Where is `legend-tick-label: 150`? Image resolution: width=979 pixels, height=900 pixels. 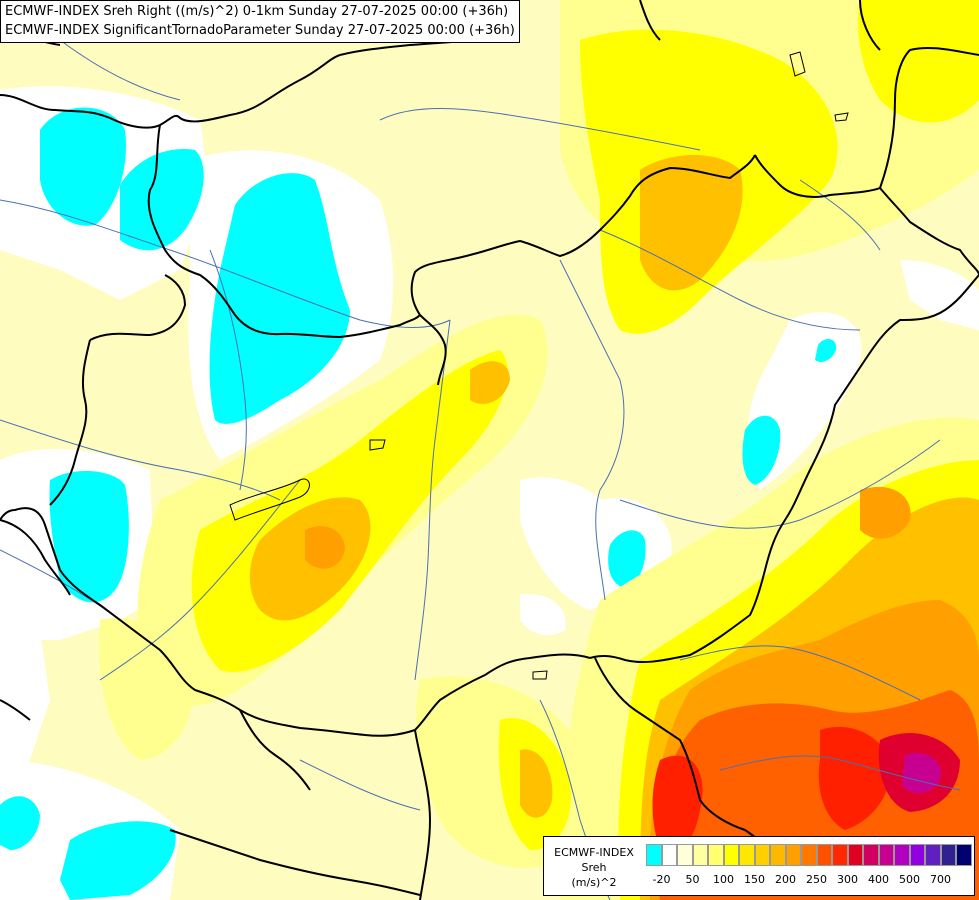
legend-tick-label: 150 is located at coordinates (754, 879).